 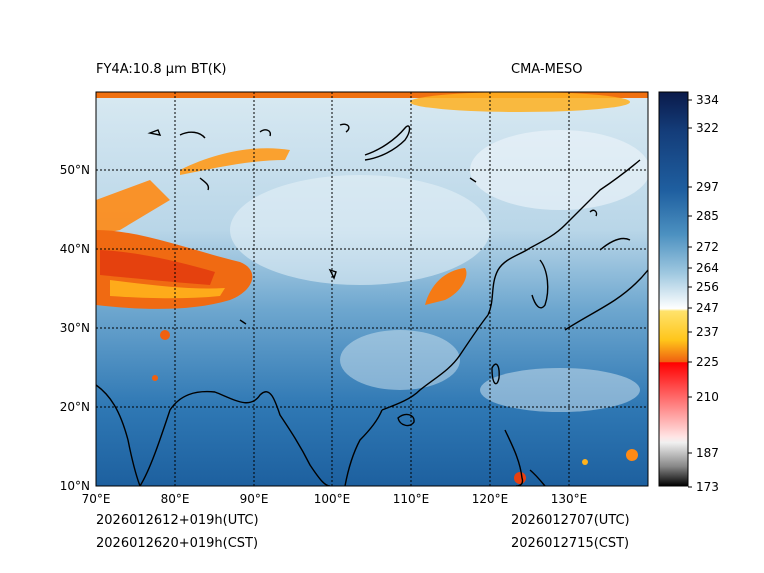 I want to click on colorbar-tick-label: 210, so click(x=707, y=397).